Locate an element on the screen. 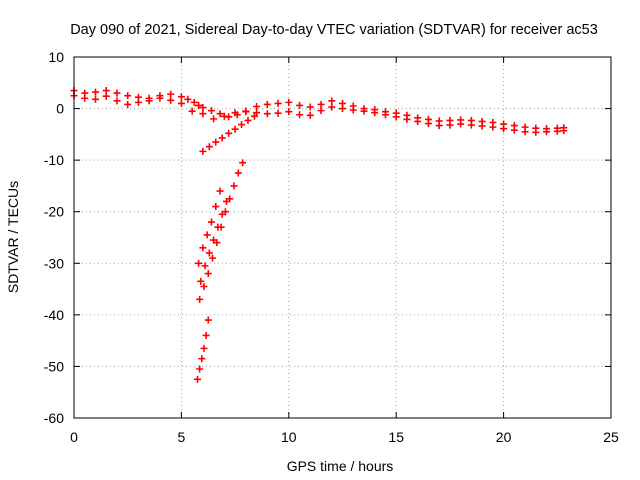 This screenshot has width=640, height=480. y-tick-label: 10 is located at coordinates (56, 57).